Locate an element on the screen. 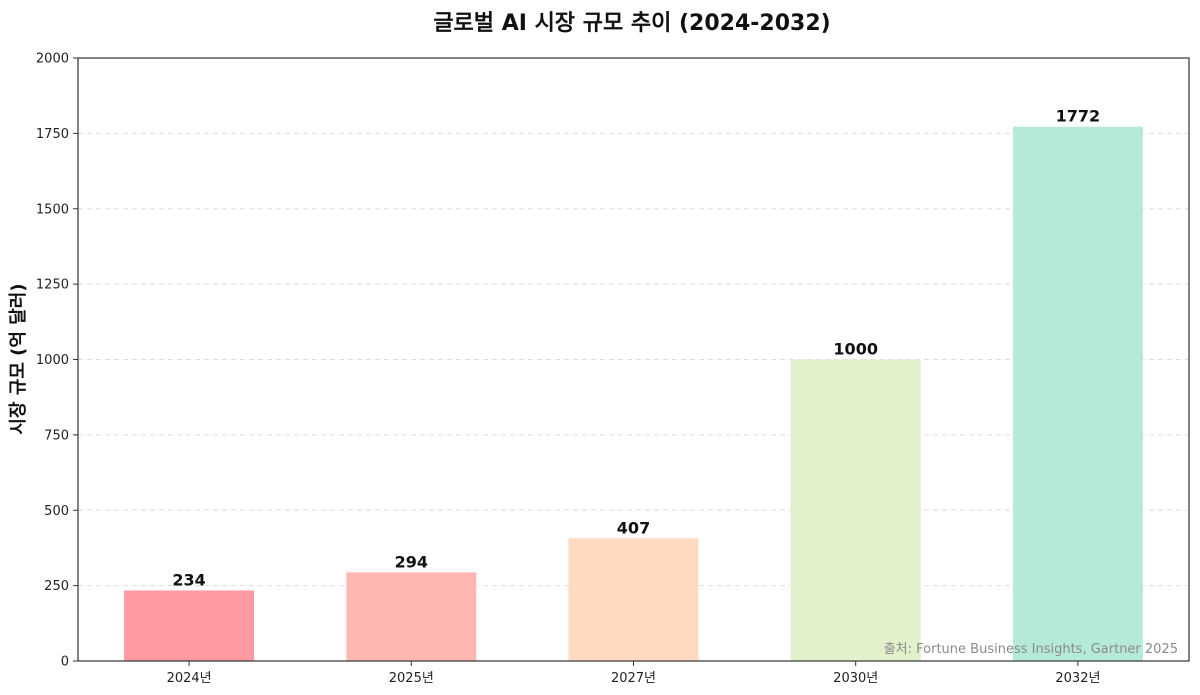  x-tick-label: 2030년 is located at coordinates (855, 678).